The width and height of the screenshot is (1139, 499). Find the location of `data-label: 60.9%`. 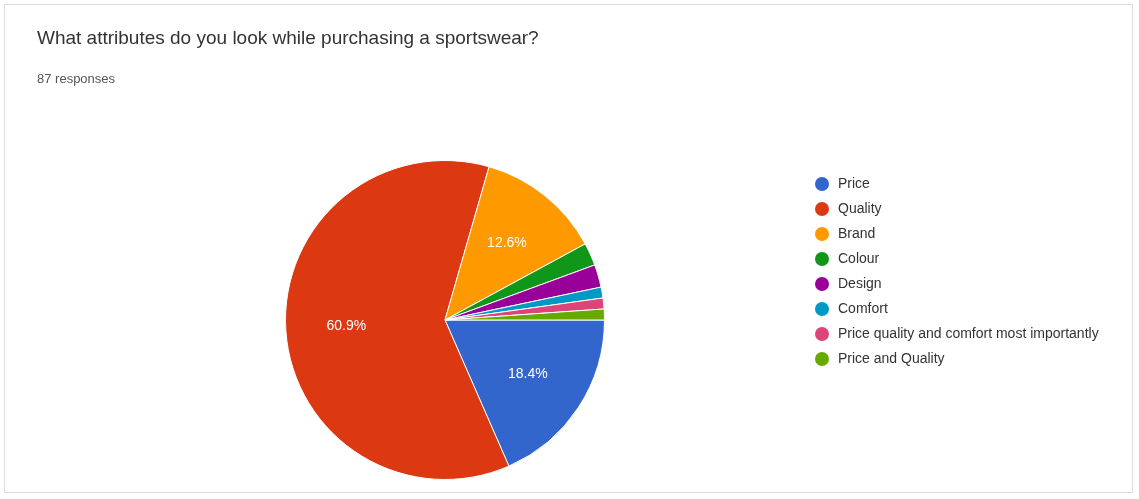

data-label: 60.9% is located at coordinates (346, 325).